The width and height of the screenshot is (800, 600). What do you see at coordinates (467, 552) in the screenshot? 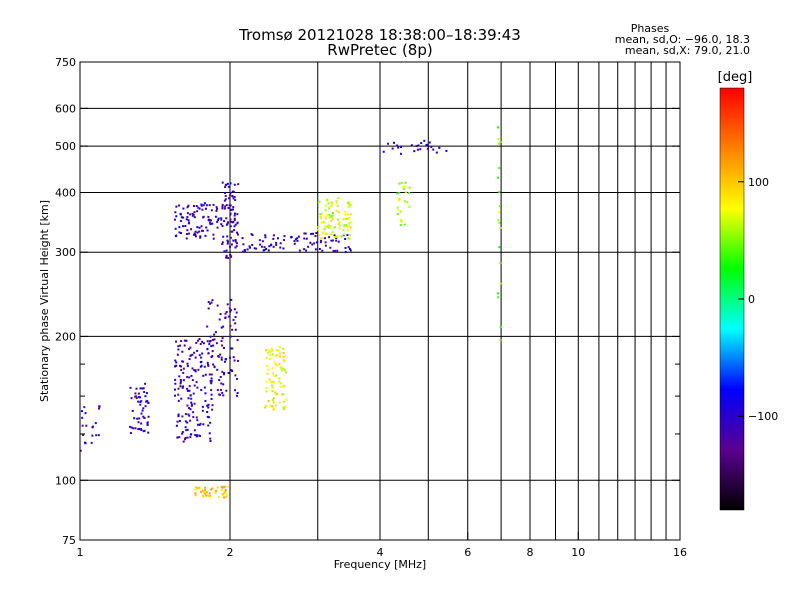
I see `x-tick-label: 6` at bounding box center [467, 552].